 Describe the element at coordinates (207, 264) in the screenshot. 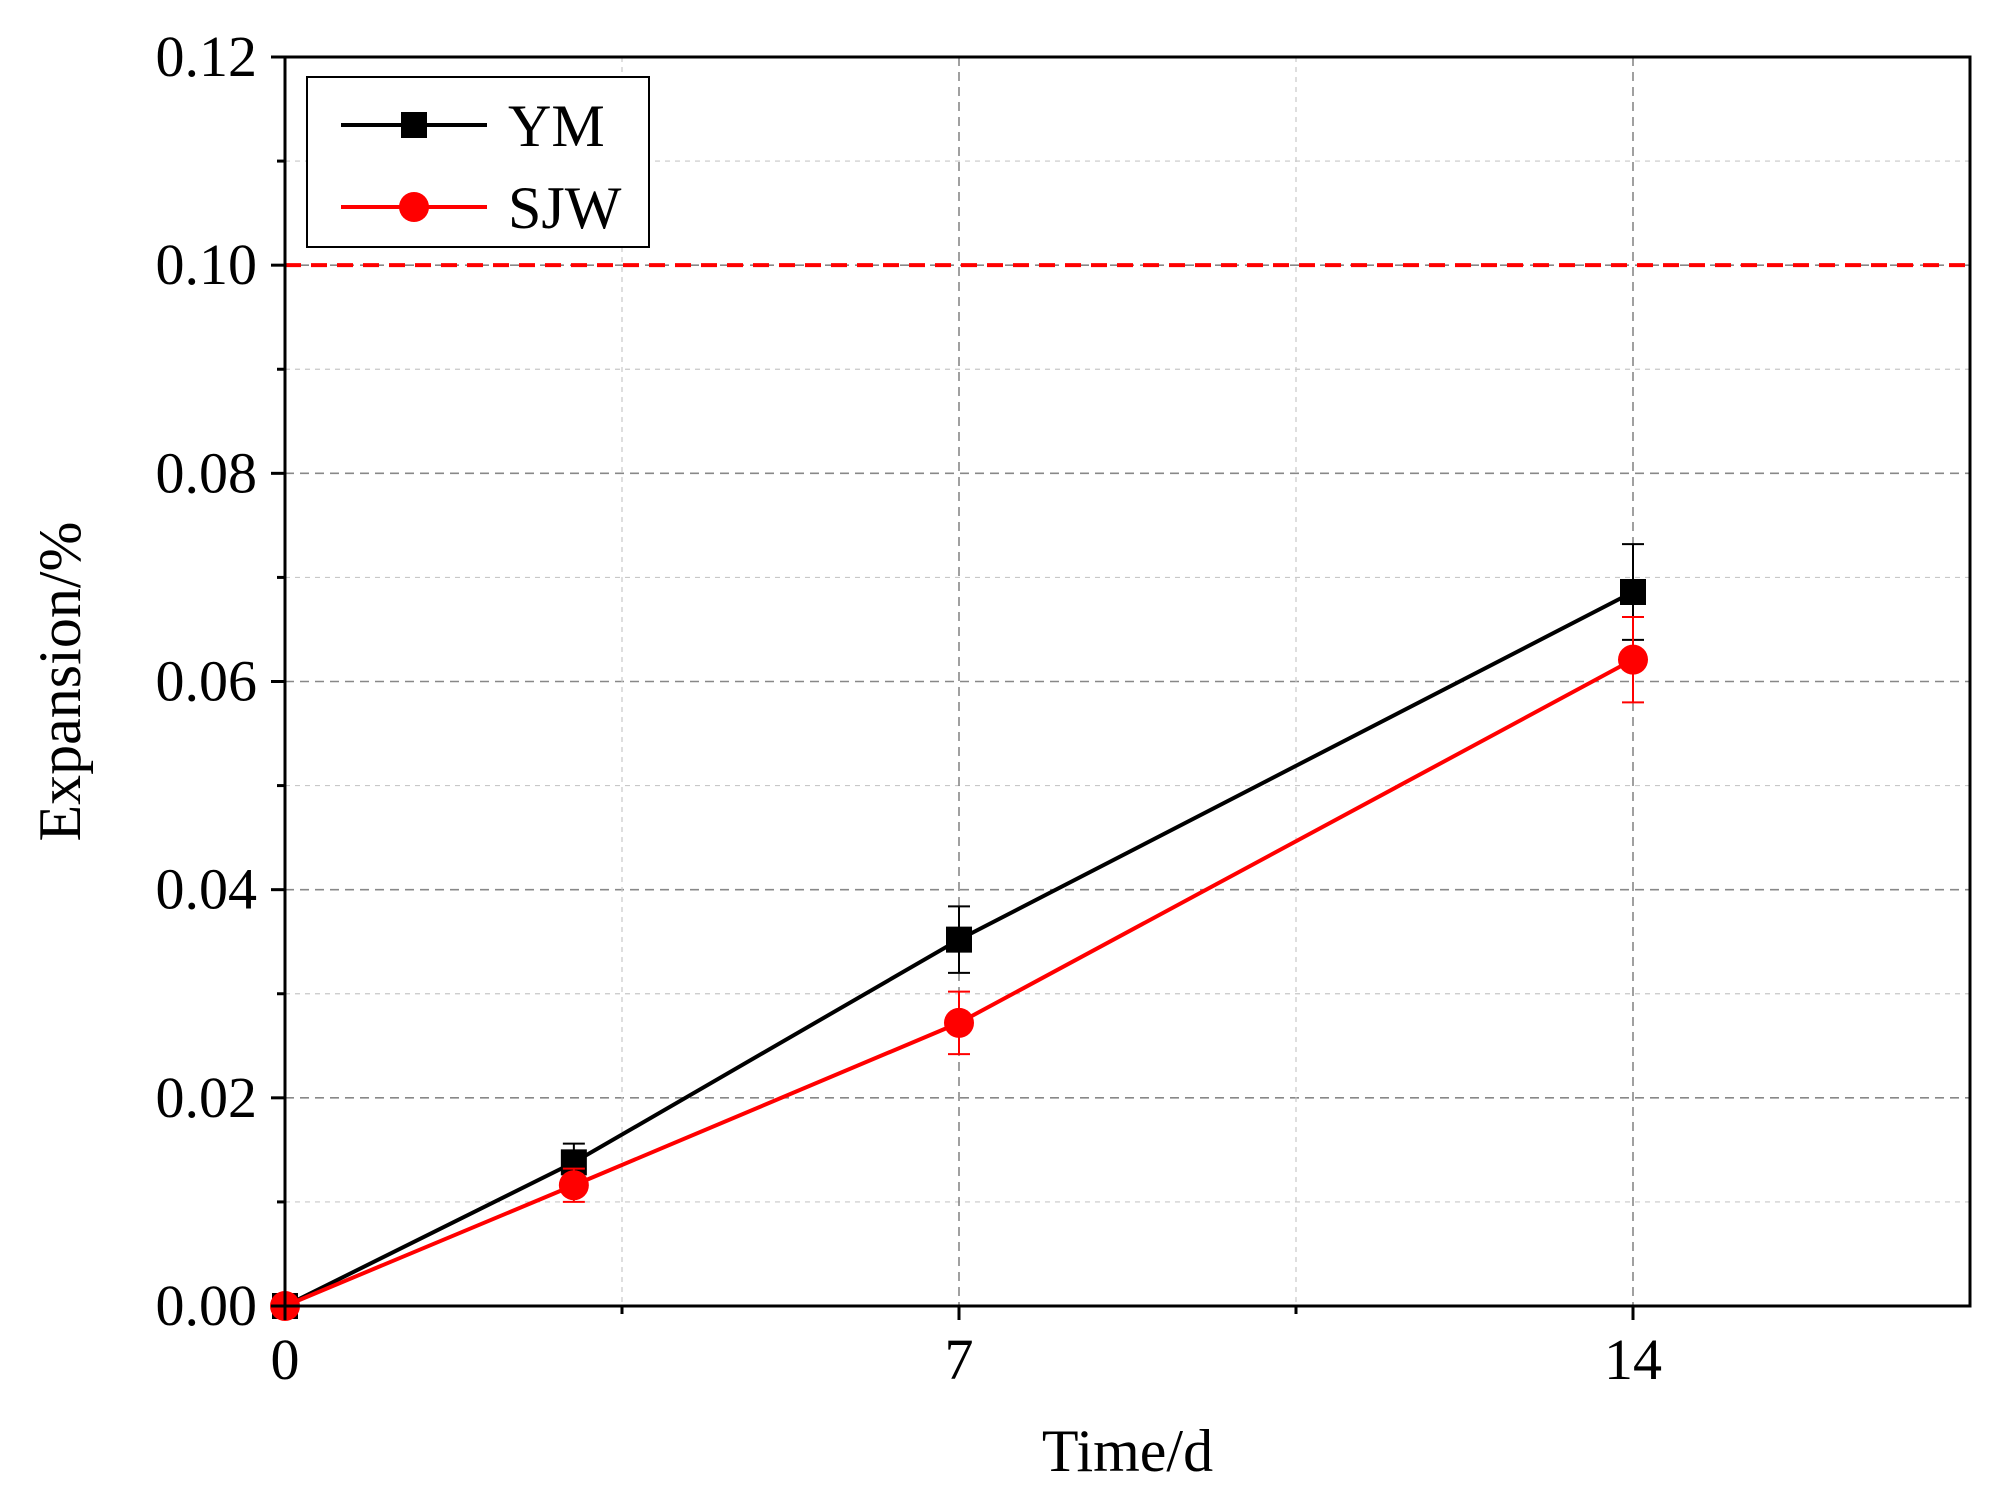

I see `y-tick-label: 0.10` at that location.